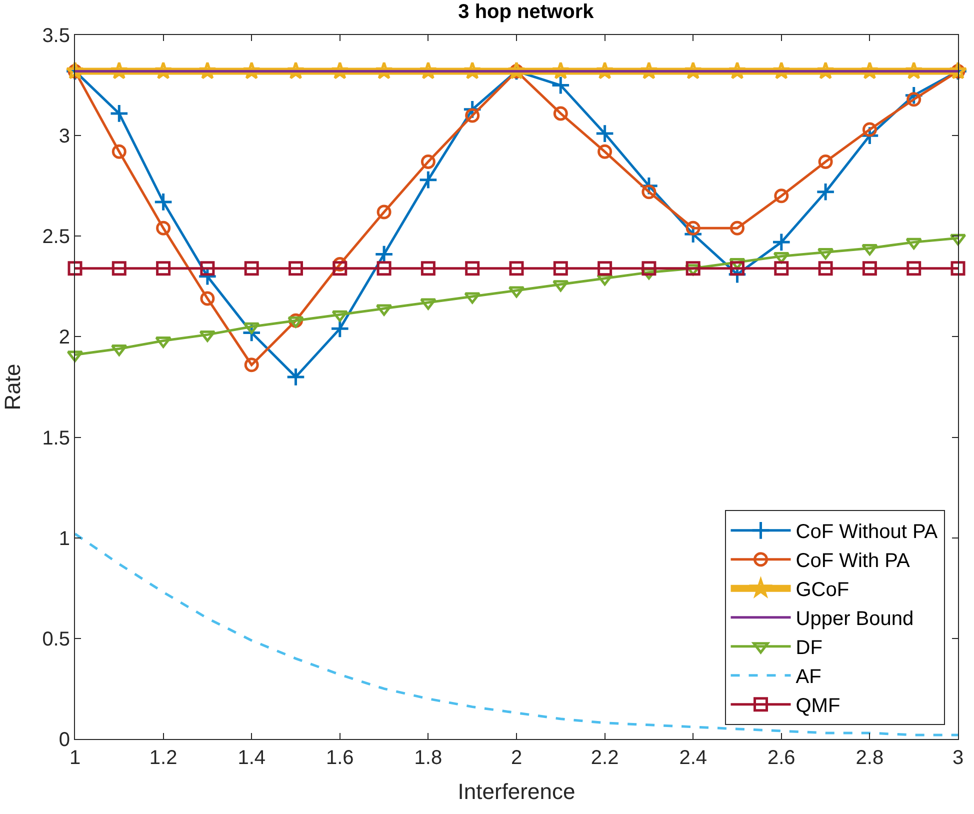 This screenshot has height=814, width=974. What do you see at coordinates (958, 758) in the screenshot?
I see `x-tick-label: 3` at bounding box center [958, 758].